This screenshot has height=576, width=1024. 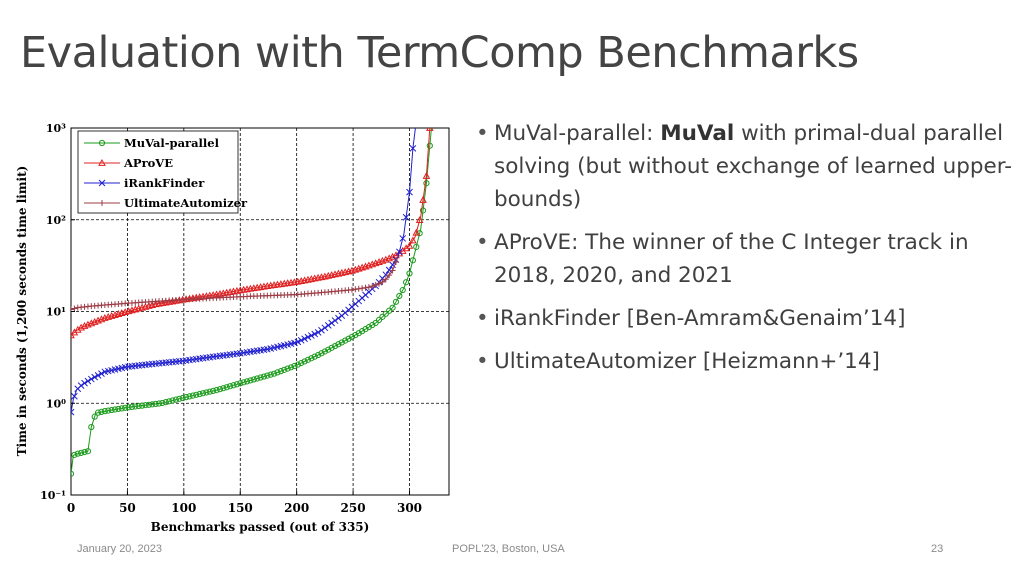 I want to click on x-tick-label: 300, so click(x=409, y=508).